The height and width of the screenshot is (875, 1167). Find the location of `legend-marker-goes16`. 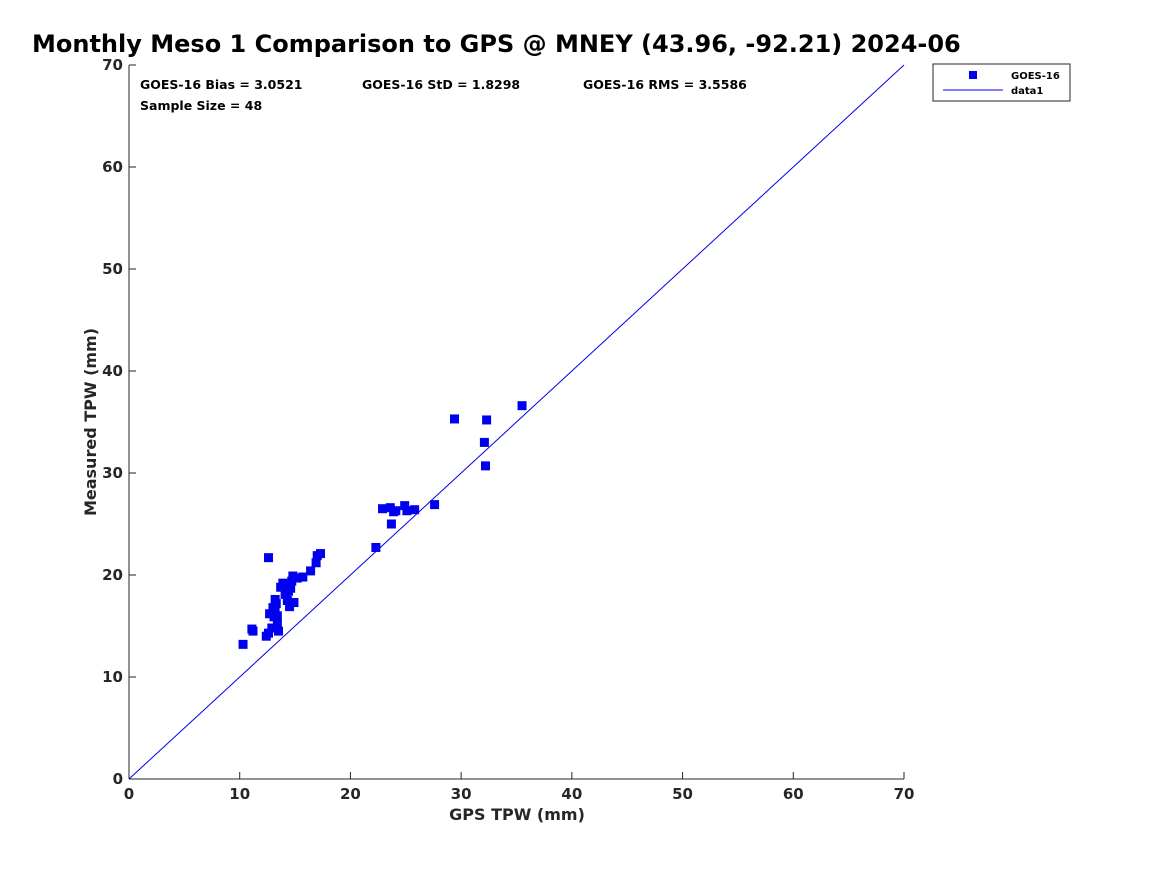

legend-marker-goes16 is located at coordinates (973, 75).